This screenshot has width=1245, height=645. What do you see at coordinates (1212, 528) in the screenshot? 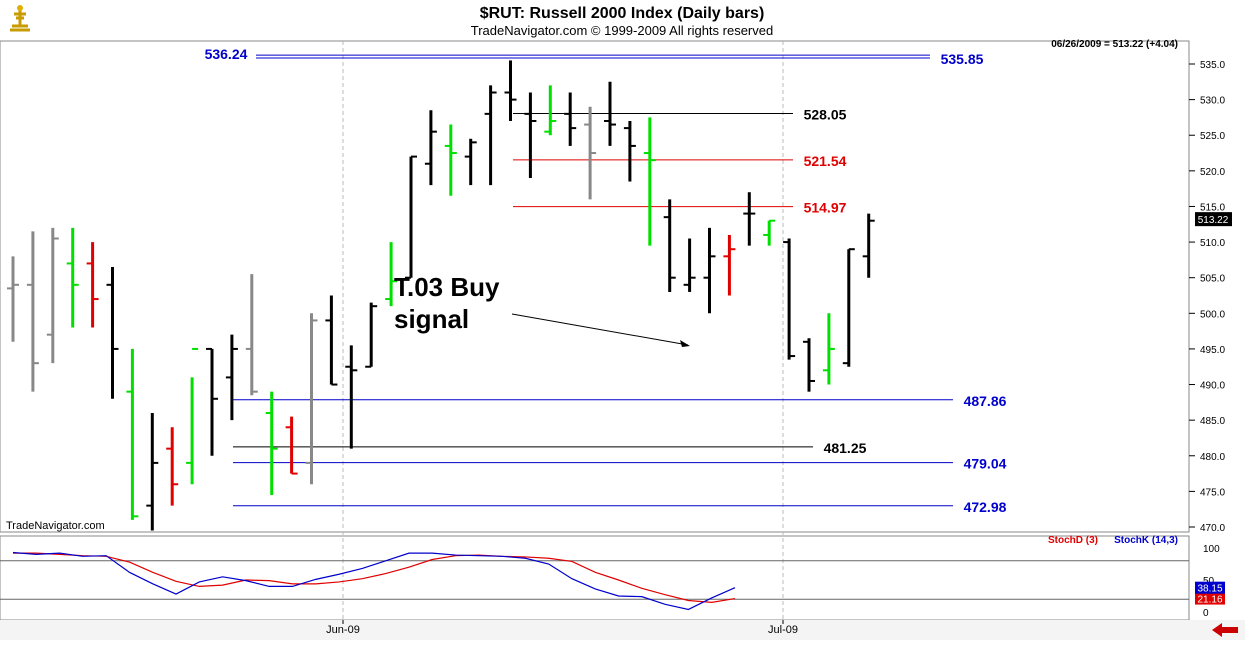
I see `price-tick-label: 470.0` at bounding box center [1212, 528].